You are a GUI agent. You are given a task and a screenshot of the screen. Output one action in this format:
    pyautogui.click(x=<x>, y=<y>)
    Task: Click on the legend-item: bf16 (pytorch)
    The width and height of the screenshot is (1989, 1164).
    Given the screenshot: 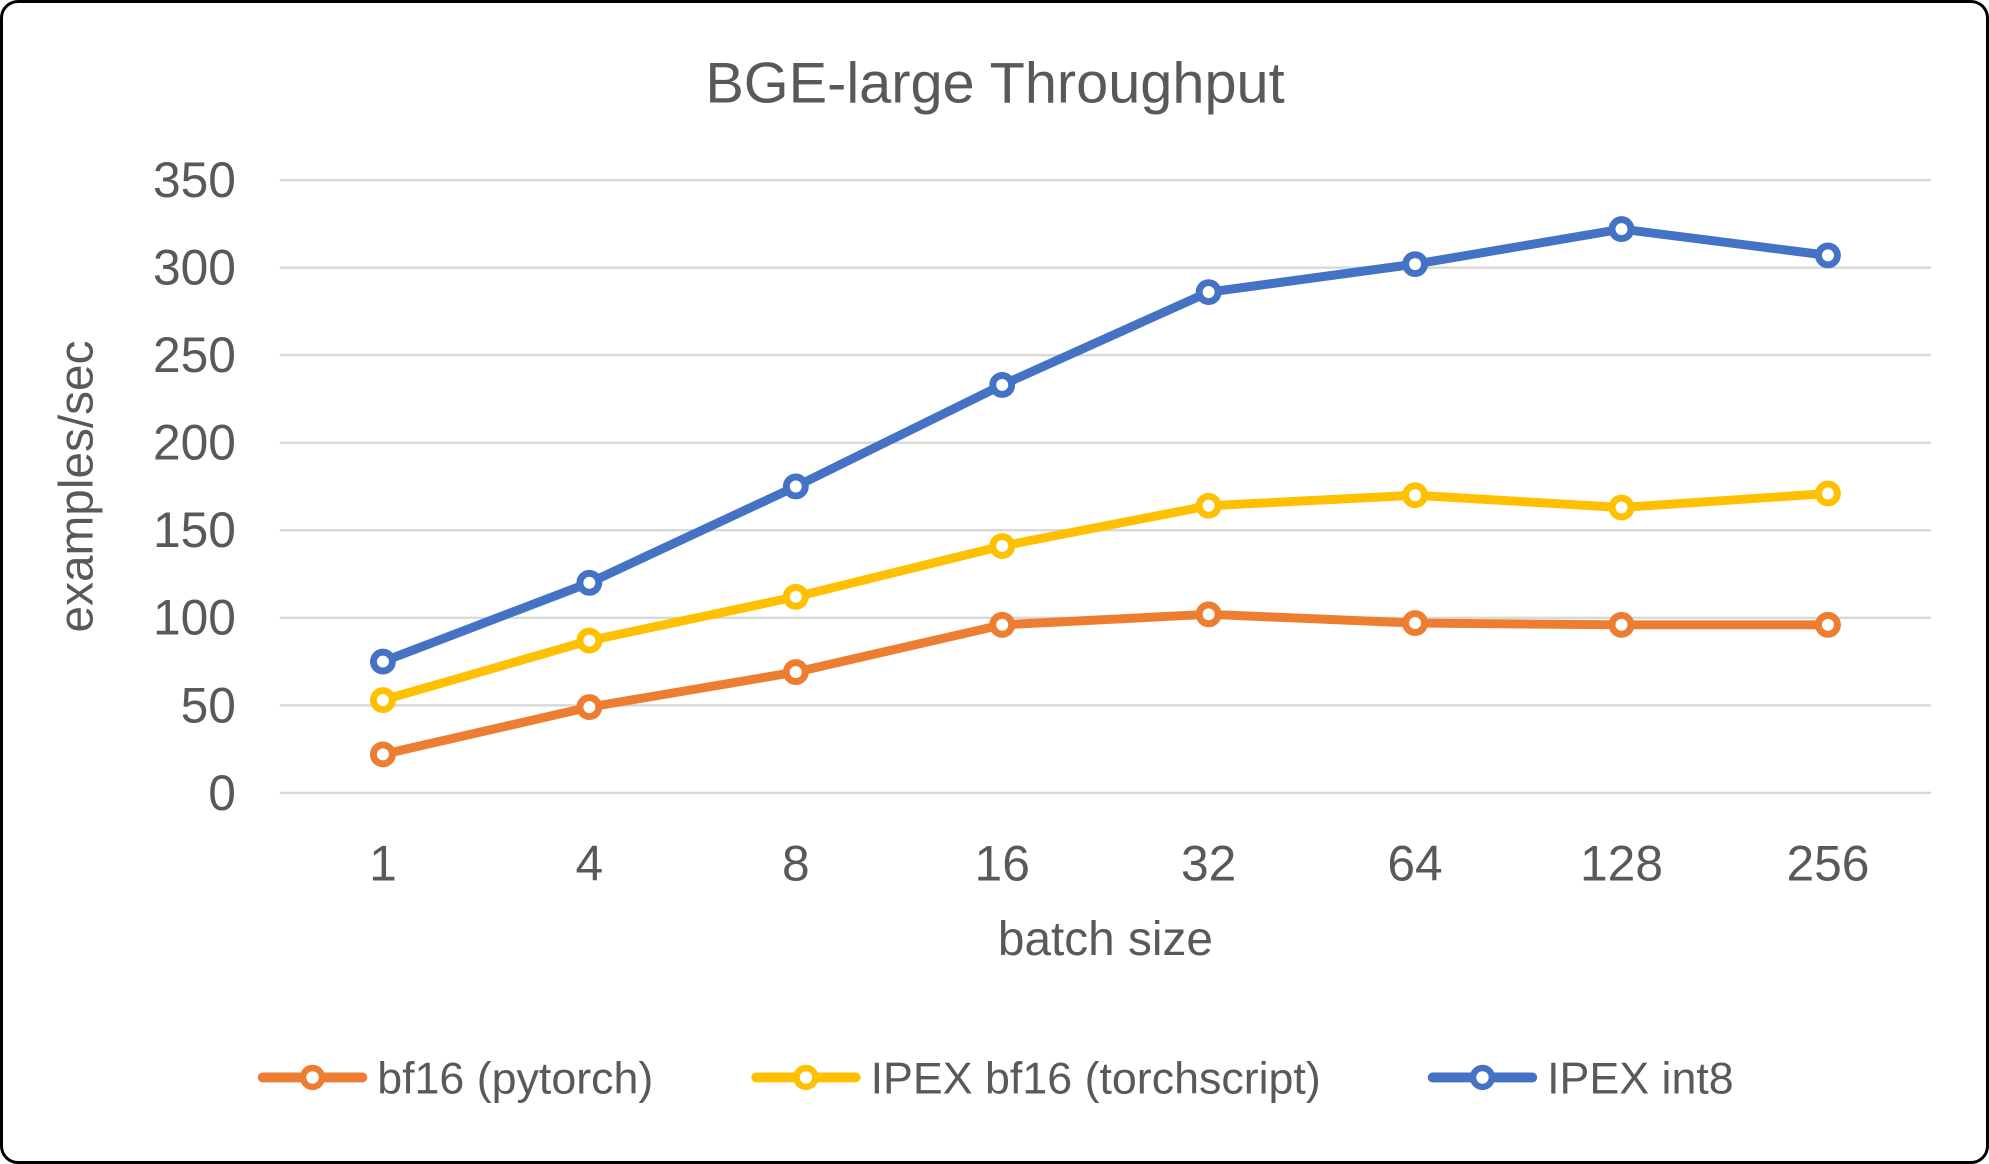 What is the action you would take?
    pyautogui.click(x=455, y=1078)
    